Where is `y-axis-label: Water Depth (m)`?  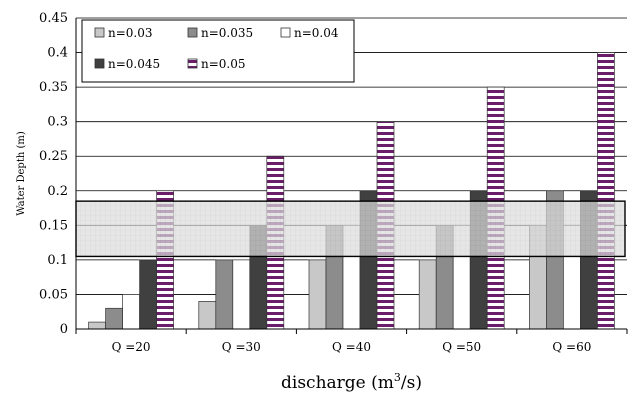 y-axis-label: Water Depth (m) is located at coordinates (21, 173).